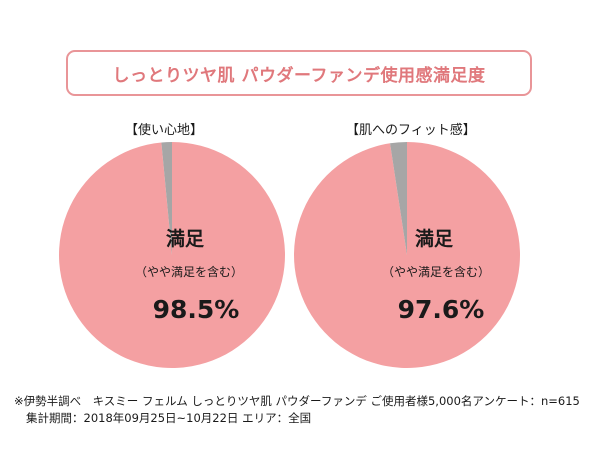  Describe the element at coordinates (441, 309) in the screenshot. I see `pie-fit-value: 97.6%` at that location.